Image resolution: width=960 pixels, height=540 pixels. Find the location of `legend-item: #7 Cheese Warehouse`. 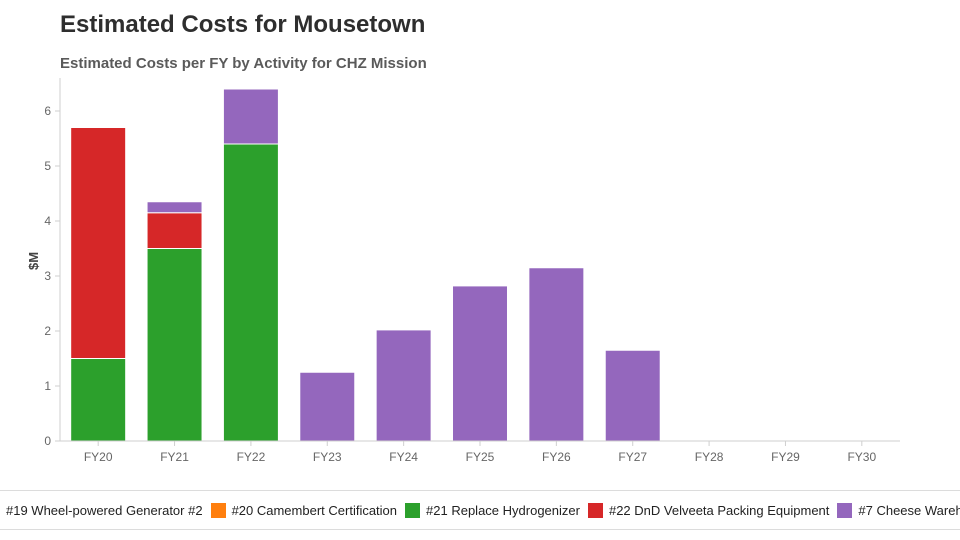

legend-item: #7 Cheese Warehouse is located at coordinates (898, 510).